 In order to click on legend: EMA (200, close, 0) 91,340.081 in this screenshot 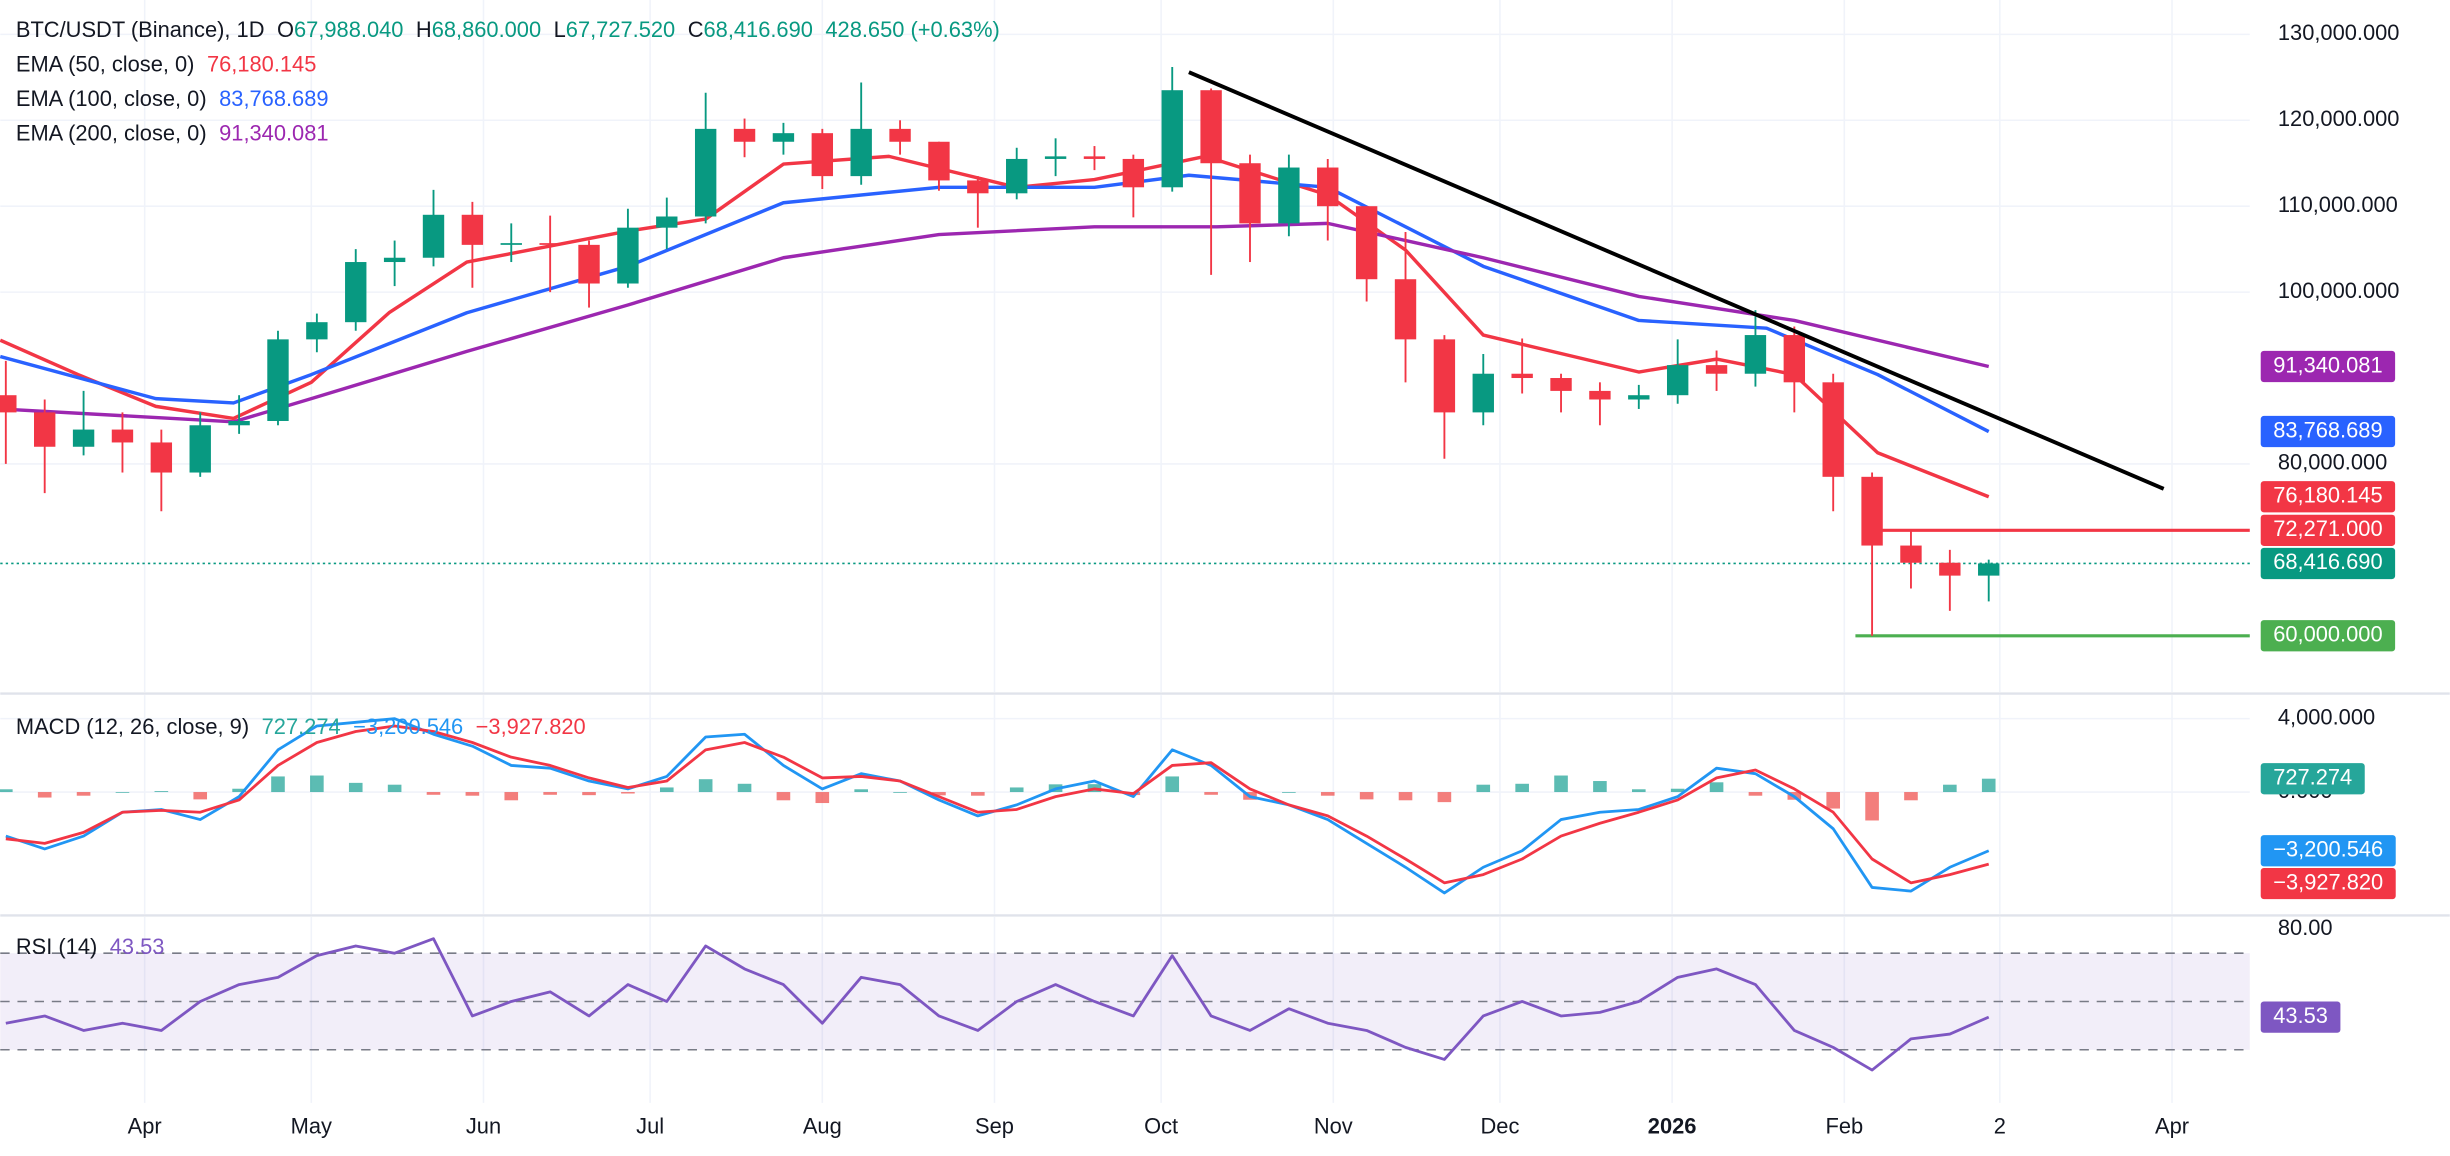, I will do `click(172, 132)`.